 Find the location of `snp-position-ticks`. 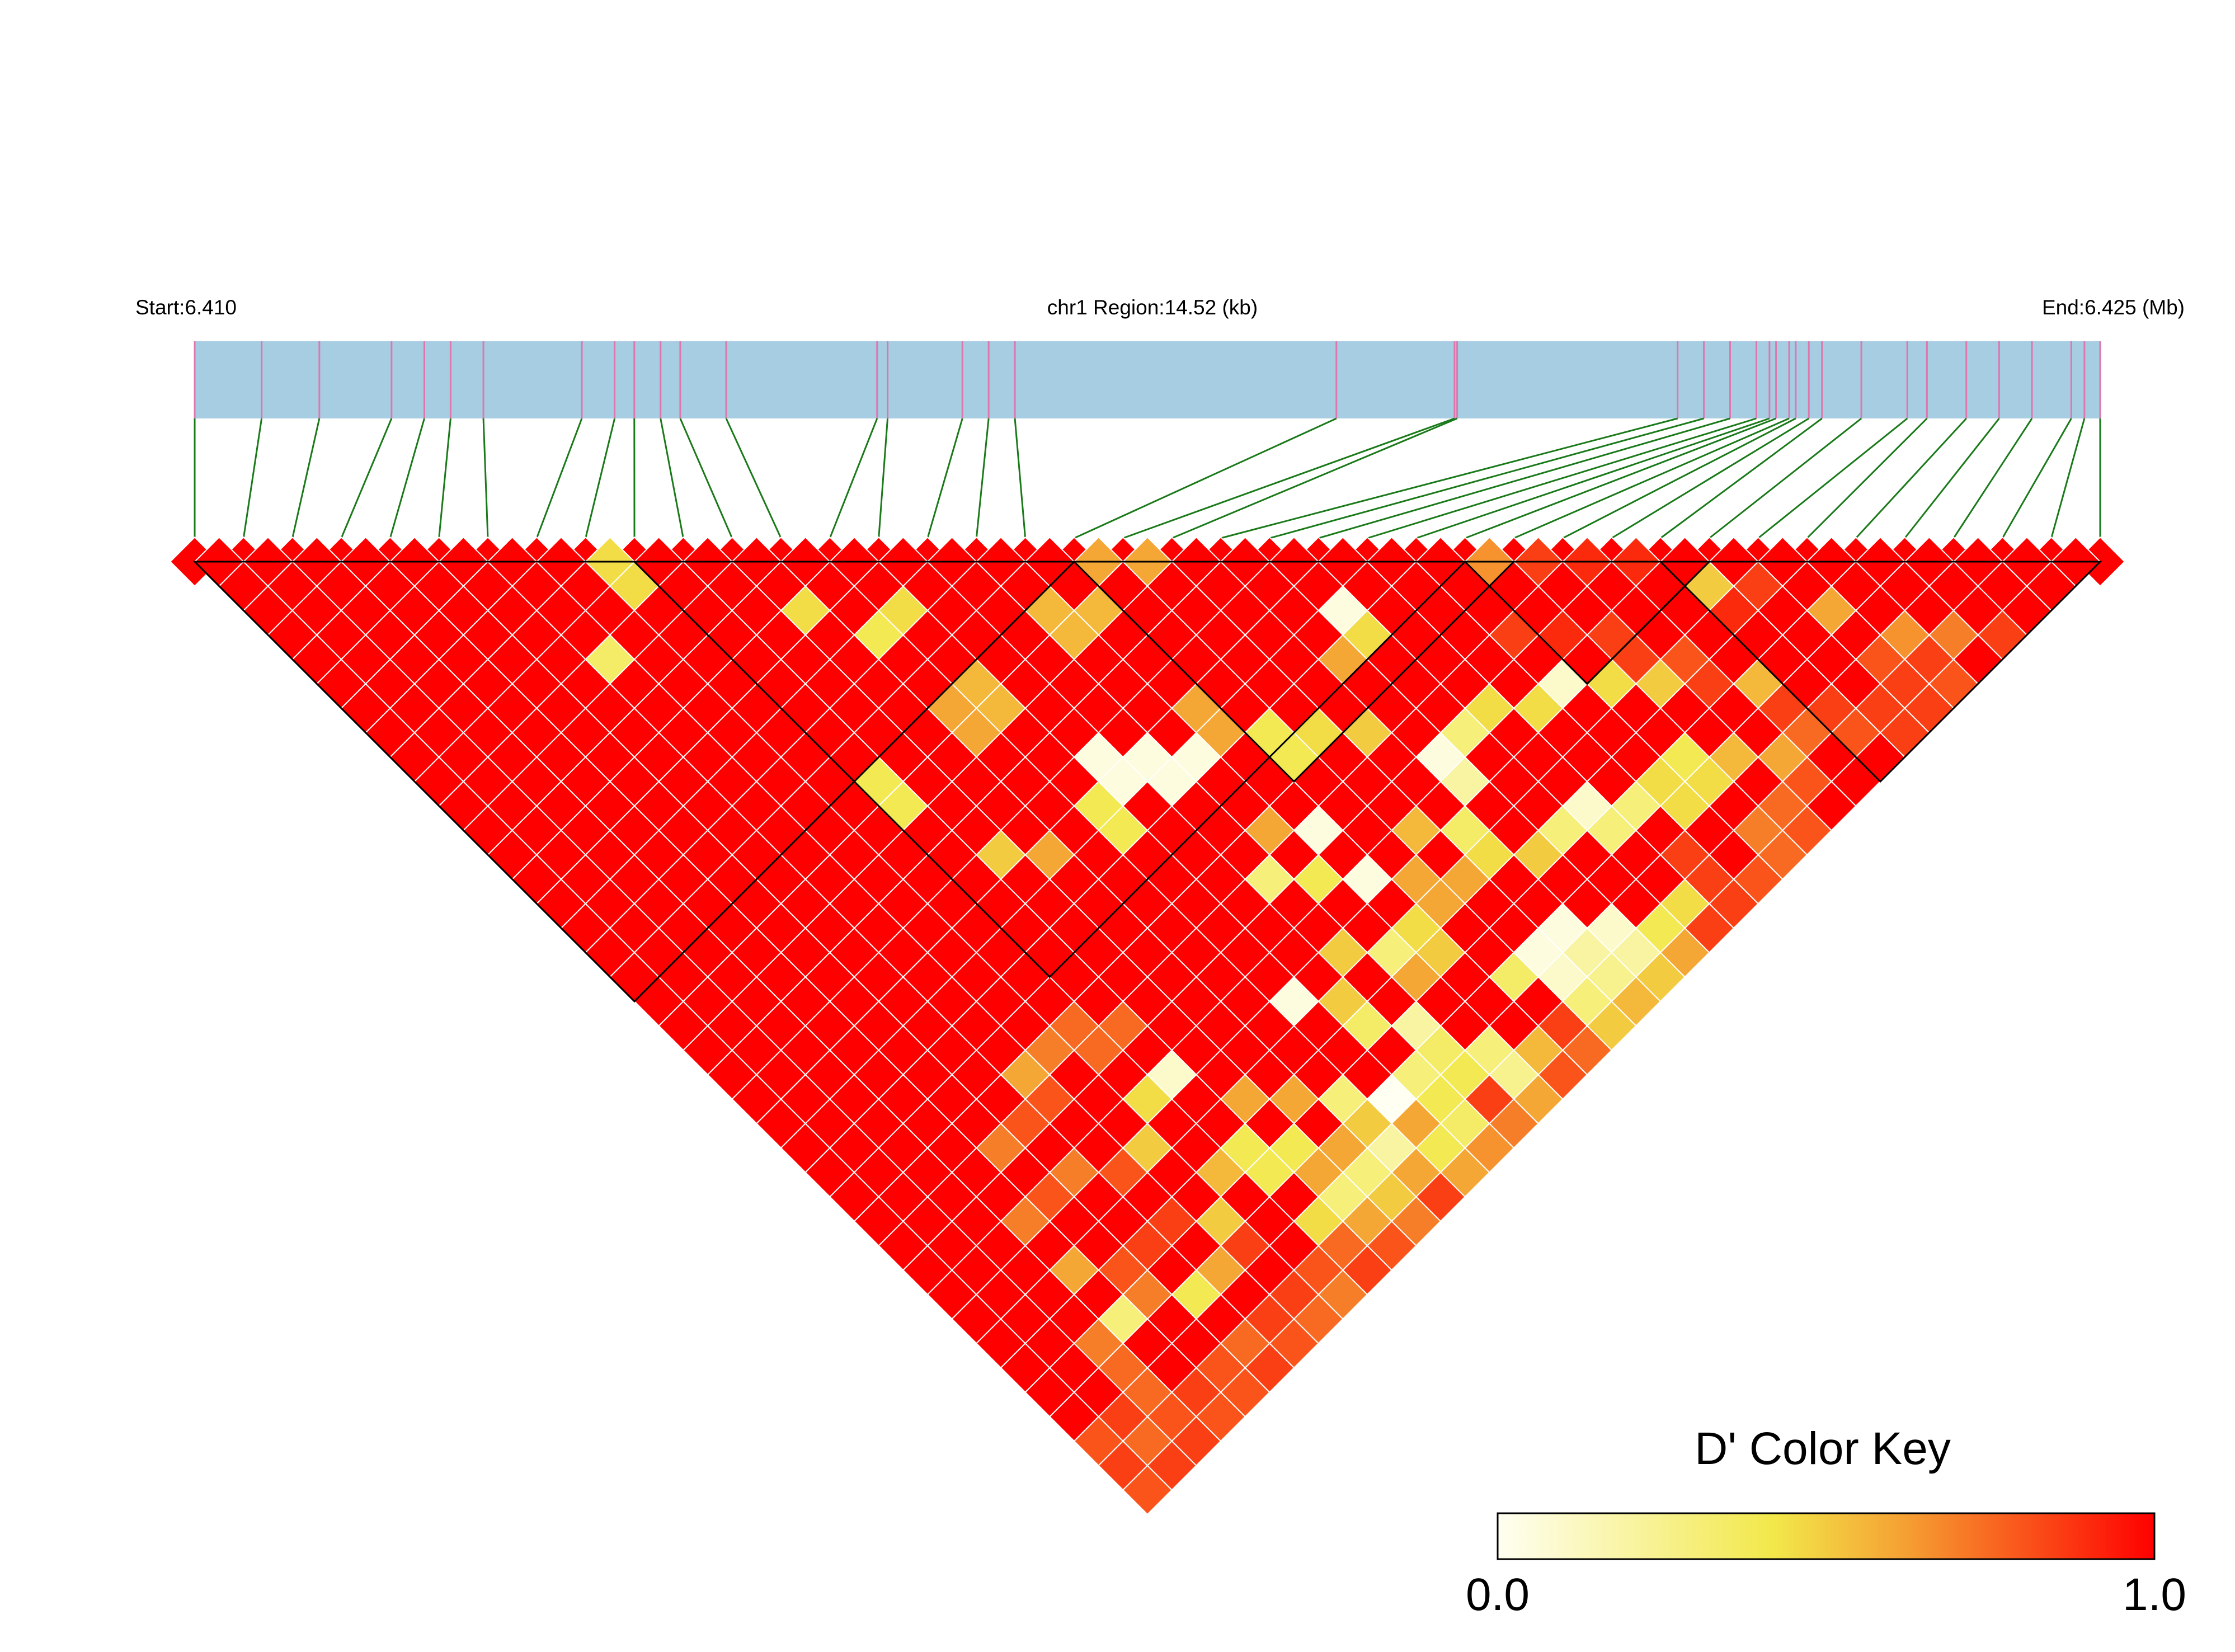

snp-position-ticks is located at coordinates (1147, 379).